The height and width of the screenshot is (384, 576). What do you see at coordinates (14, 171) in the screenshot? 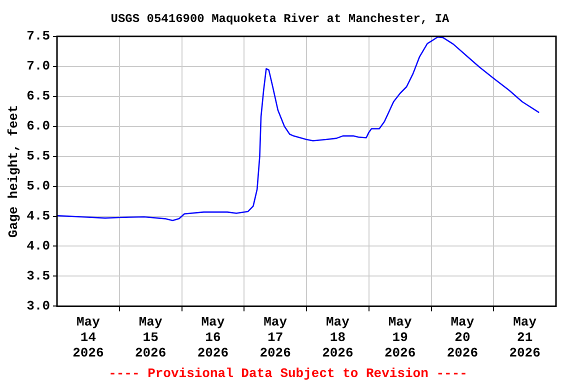
I see `y-axis-title: Gage height, feet` at bounding box center [14, 171].